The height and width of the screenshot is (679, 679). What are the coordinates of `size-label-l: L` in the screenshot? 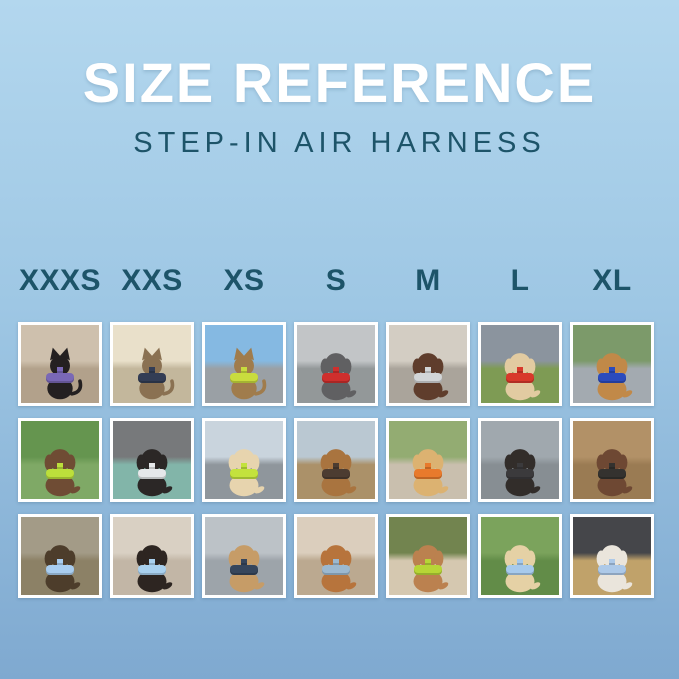 It's located at (520, 280).